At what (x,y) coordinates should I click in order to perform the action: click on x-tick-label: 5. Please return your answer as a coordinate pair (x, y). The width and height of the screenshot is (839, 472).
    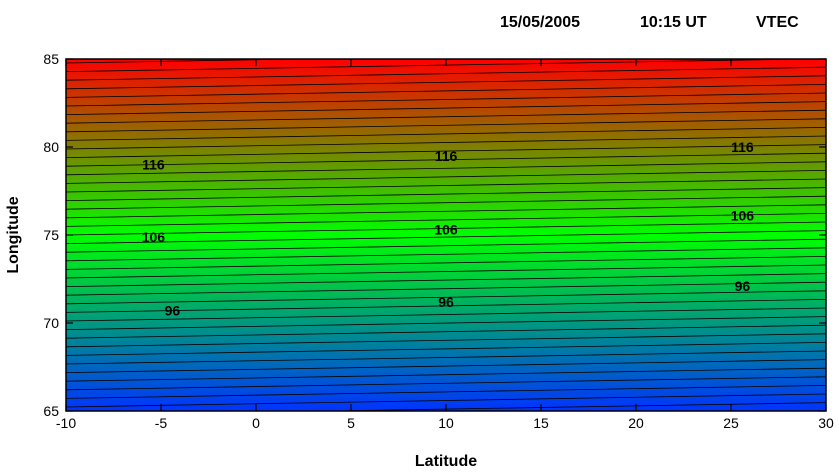
    Looking at the image, I should click on (351, 423).